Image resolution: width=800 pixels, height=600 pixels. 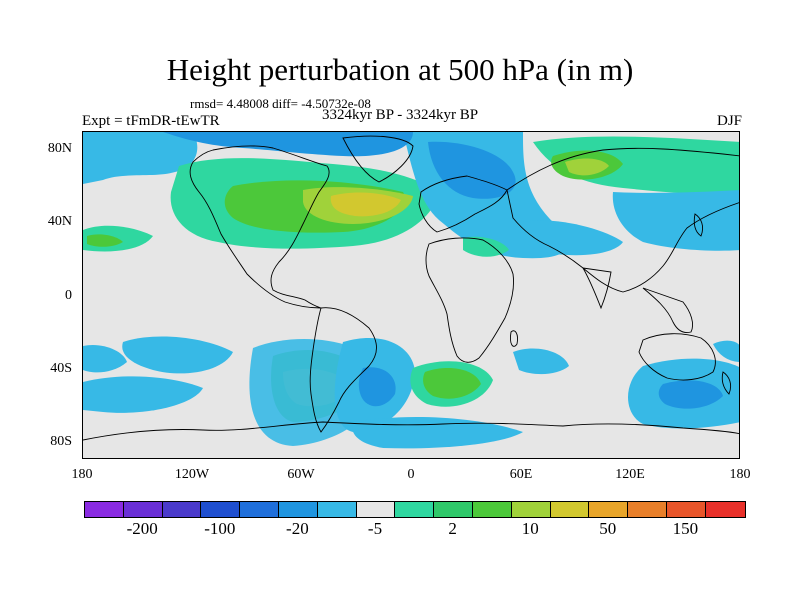 What do you see at coordinates (177, 355) in the screenshot?
I see `contour-blue-south-pacific-center` at bounding box center [177, 355].